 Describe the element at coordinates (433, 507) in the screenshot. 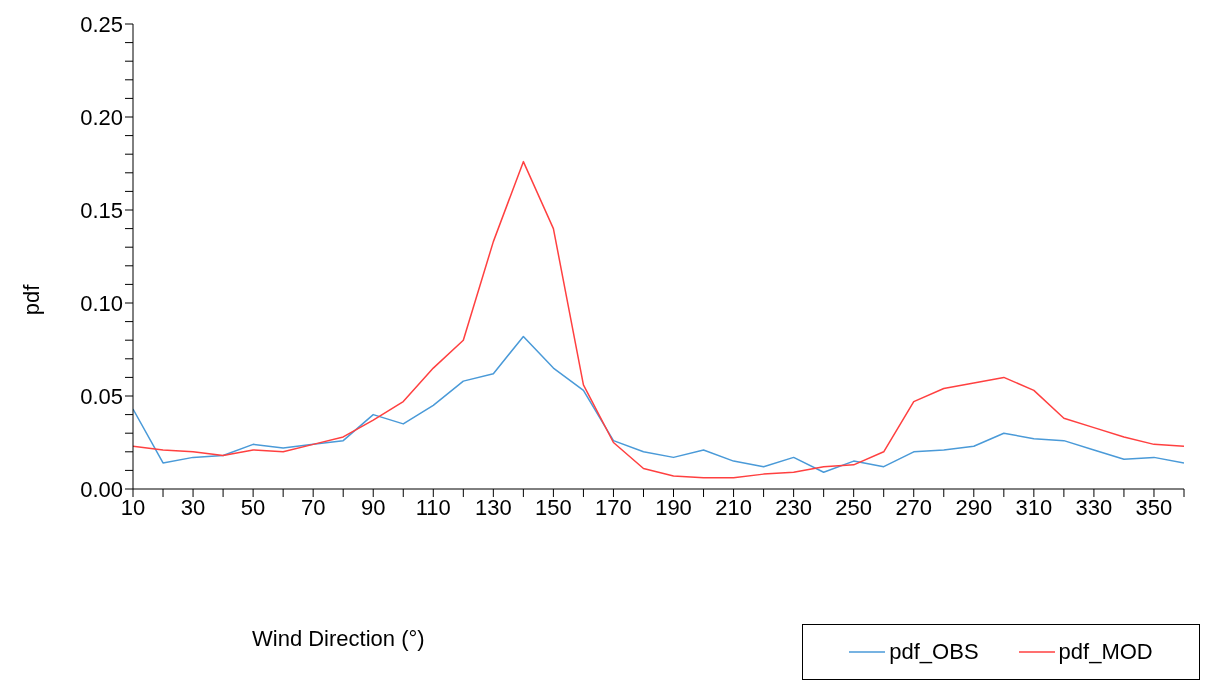

I see `x-tick-label: 110` at that location.